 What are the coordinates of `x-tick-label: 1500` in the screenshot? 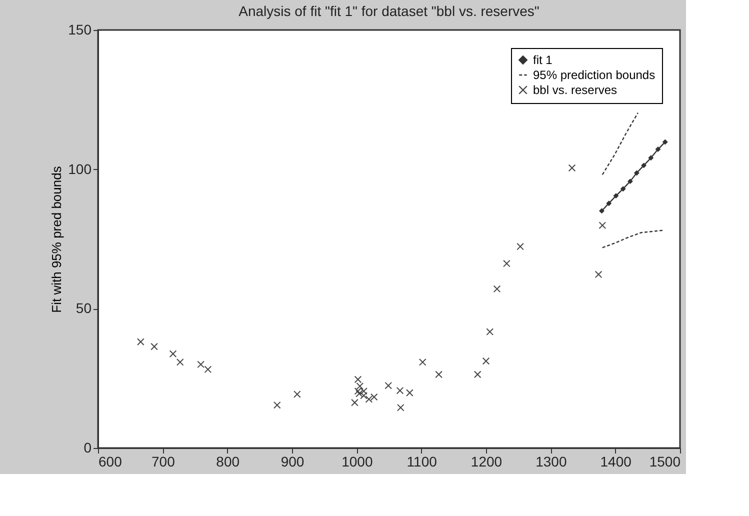 It's located at (665, 462).